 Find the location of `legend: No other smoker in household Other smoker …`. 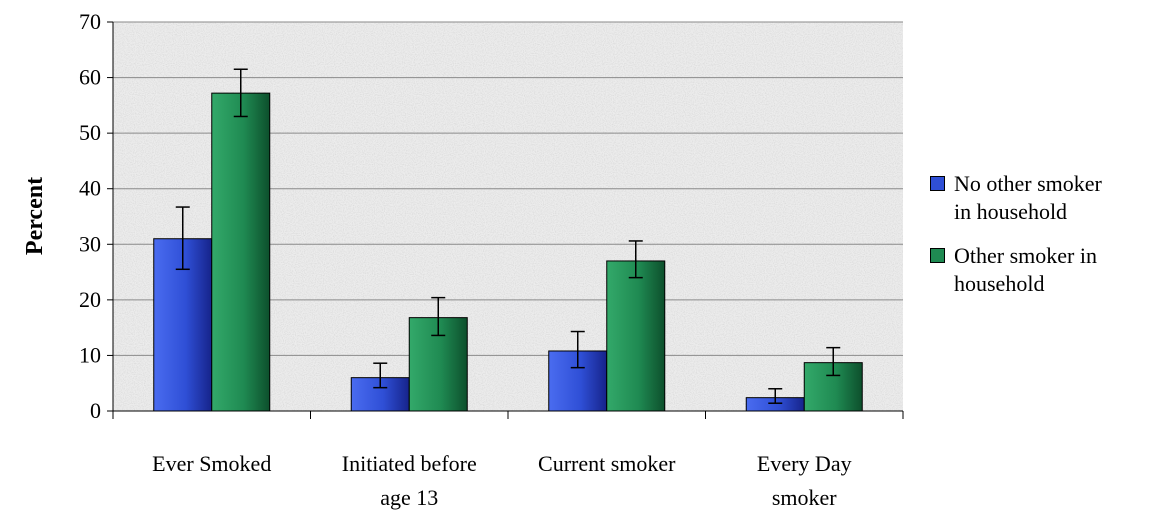

legend: No other smoker in household Other smoker … is located at coordinates (1047, 242).